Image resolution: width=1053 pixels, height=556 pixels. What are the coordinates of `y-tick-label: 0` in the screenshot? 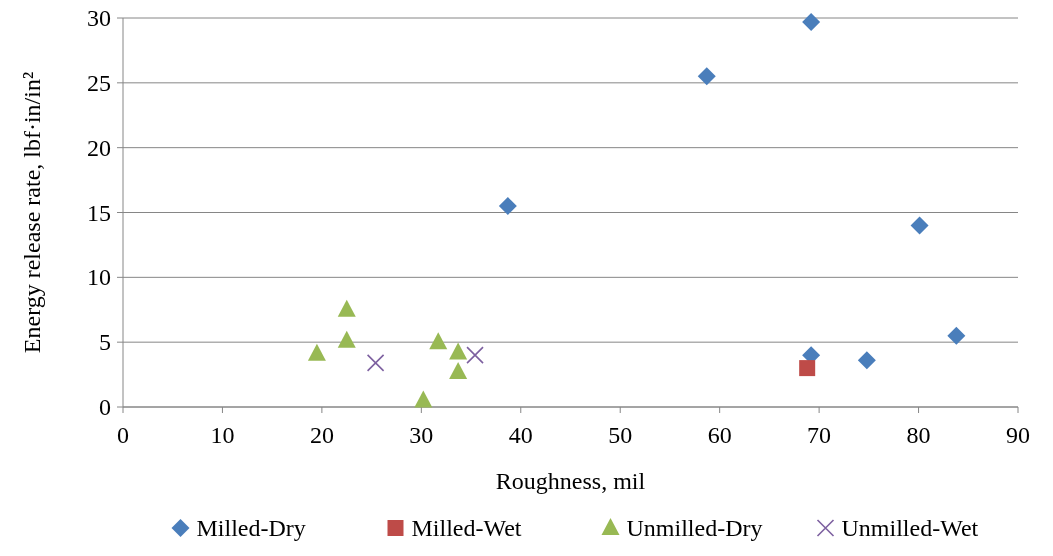 It's located at (105, 407).